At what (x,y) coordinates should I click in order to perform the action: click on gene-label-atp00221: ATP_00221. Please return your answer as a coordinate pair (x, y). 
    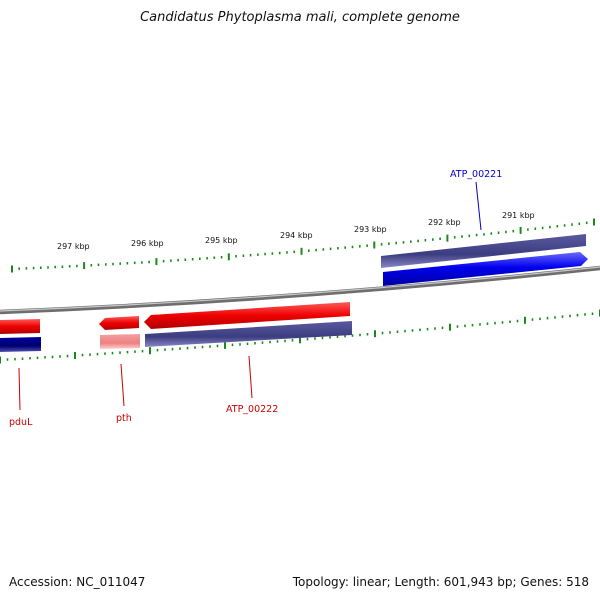
    Looking at the image, I should click on (476, 174).